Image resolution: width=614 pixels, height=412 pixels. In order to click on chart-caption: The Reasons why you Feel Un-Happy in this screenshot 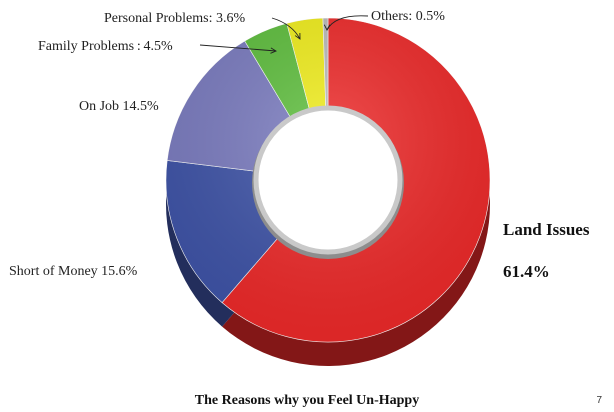, I will do `click(307, 400)`.